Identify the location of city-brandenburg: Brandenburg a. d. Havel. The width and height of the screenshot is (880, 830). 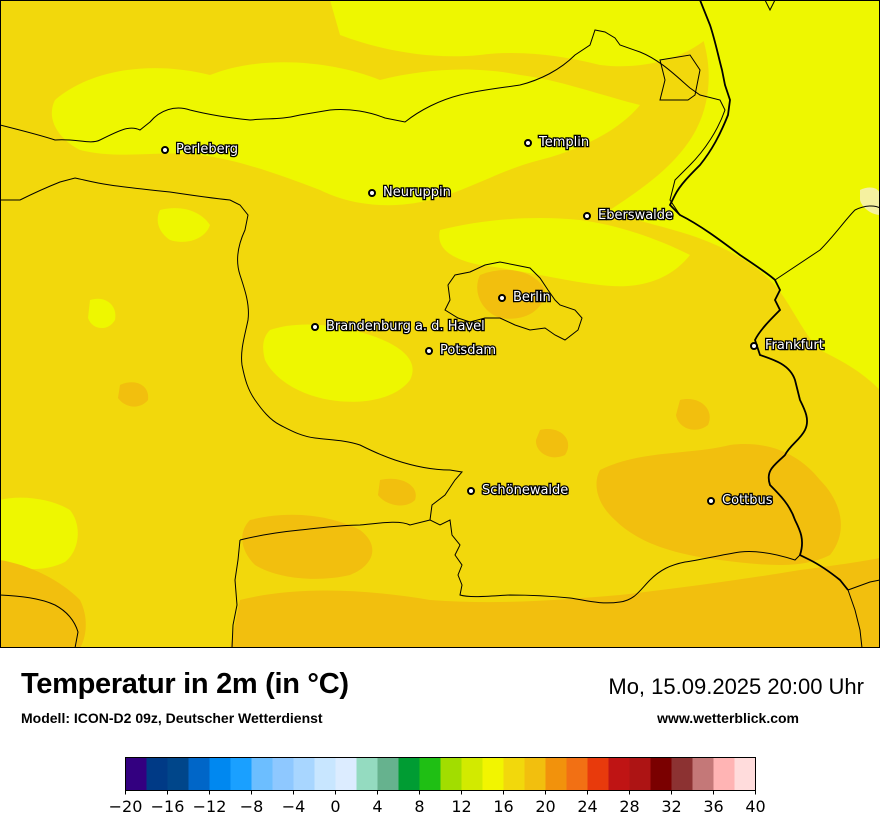
(398, 326).